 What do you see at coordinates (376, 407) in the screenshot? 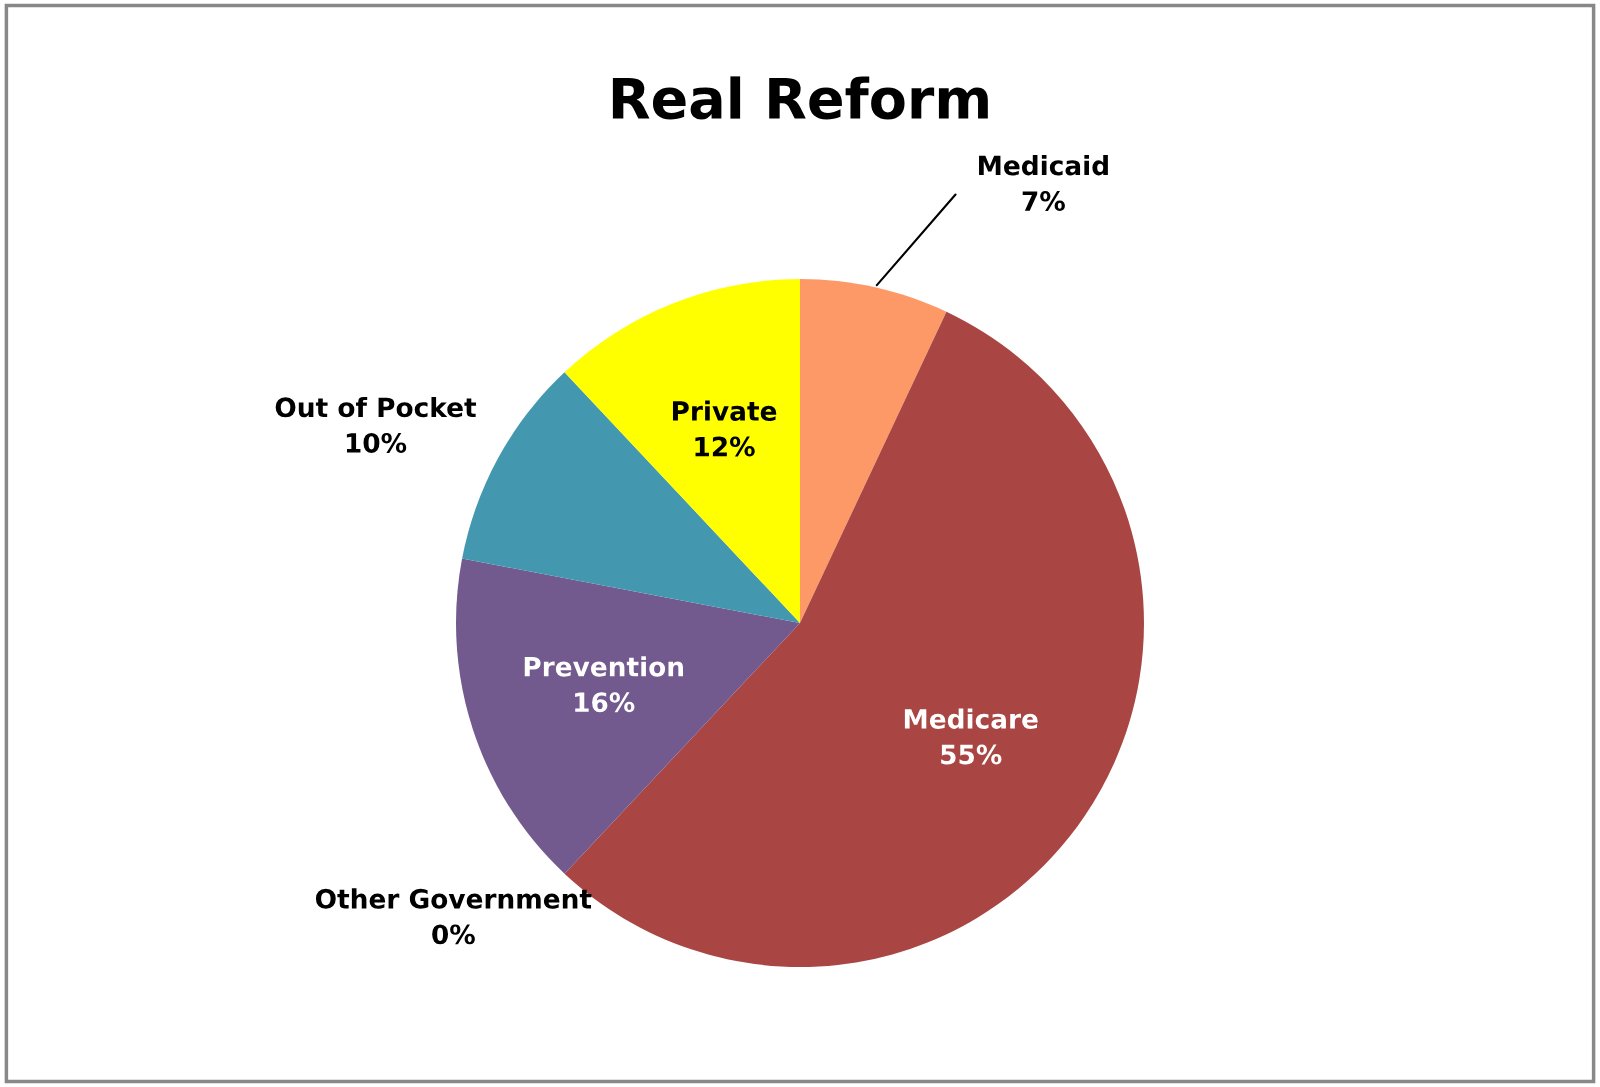
I see `slice-label: Out of Pocket` at bounding box center [376, 407].